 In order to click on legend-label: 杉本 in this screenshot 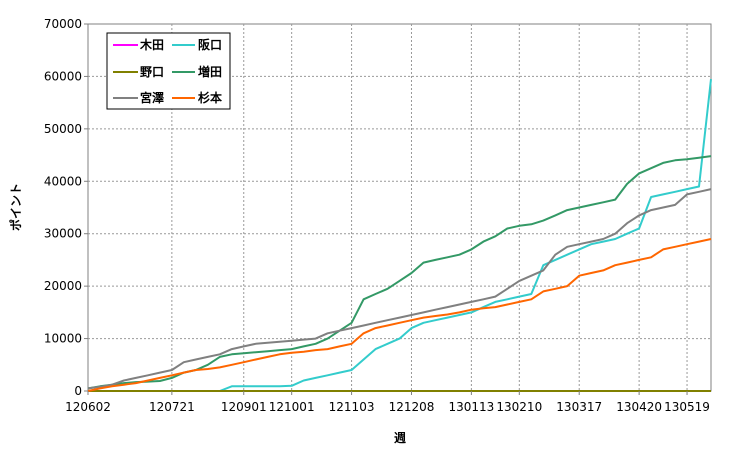, I will do `click(210, 97)`.